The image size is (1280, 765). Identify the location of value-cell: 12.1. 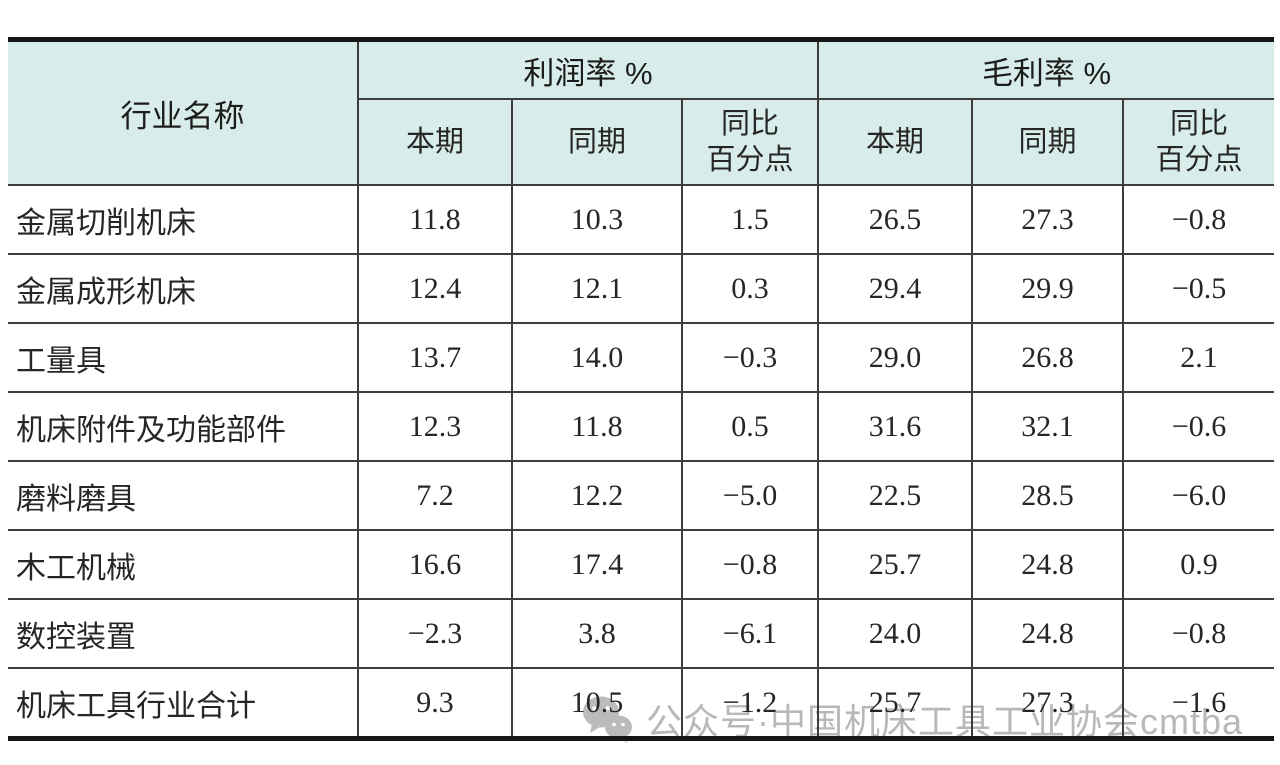
(597, 288).